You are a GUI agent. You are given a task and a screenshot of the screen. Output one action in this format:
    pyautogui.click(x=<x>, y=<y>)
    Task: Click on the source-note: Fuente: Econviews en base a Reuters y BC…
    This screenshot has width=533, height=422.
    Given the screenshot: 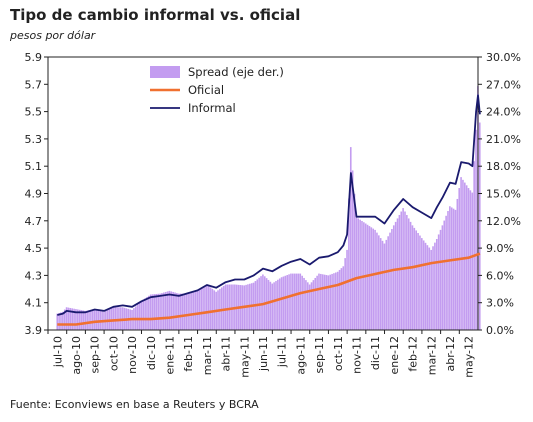 What is the action you would take?
    pyautogui.click(x=134, y=404)
    